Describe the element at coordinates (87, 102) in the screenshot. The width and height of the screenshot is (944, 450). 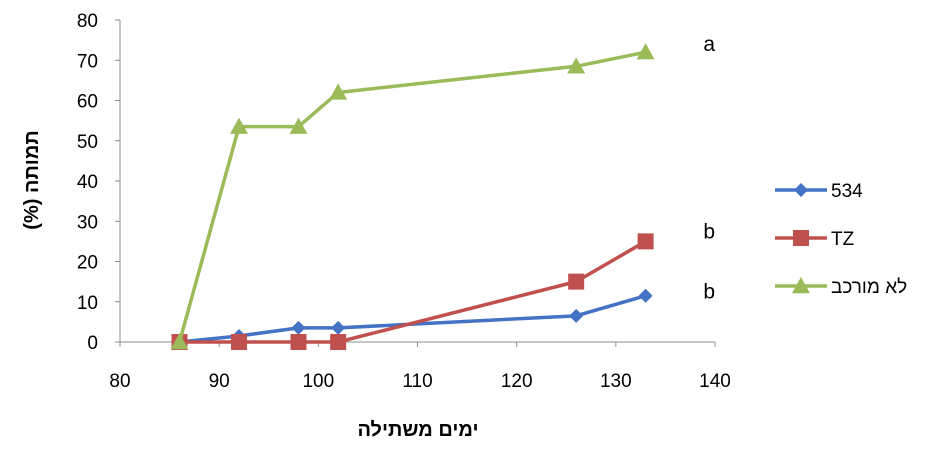
I see `y-tick-label: 60` at that location.